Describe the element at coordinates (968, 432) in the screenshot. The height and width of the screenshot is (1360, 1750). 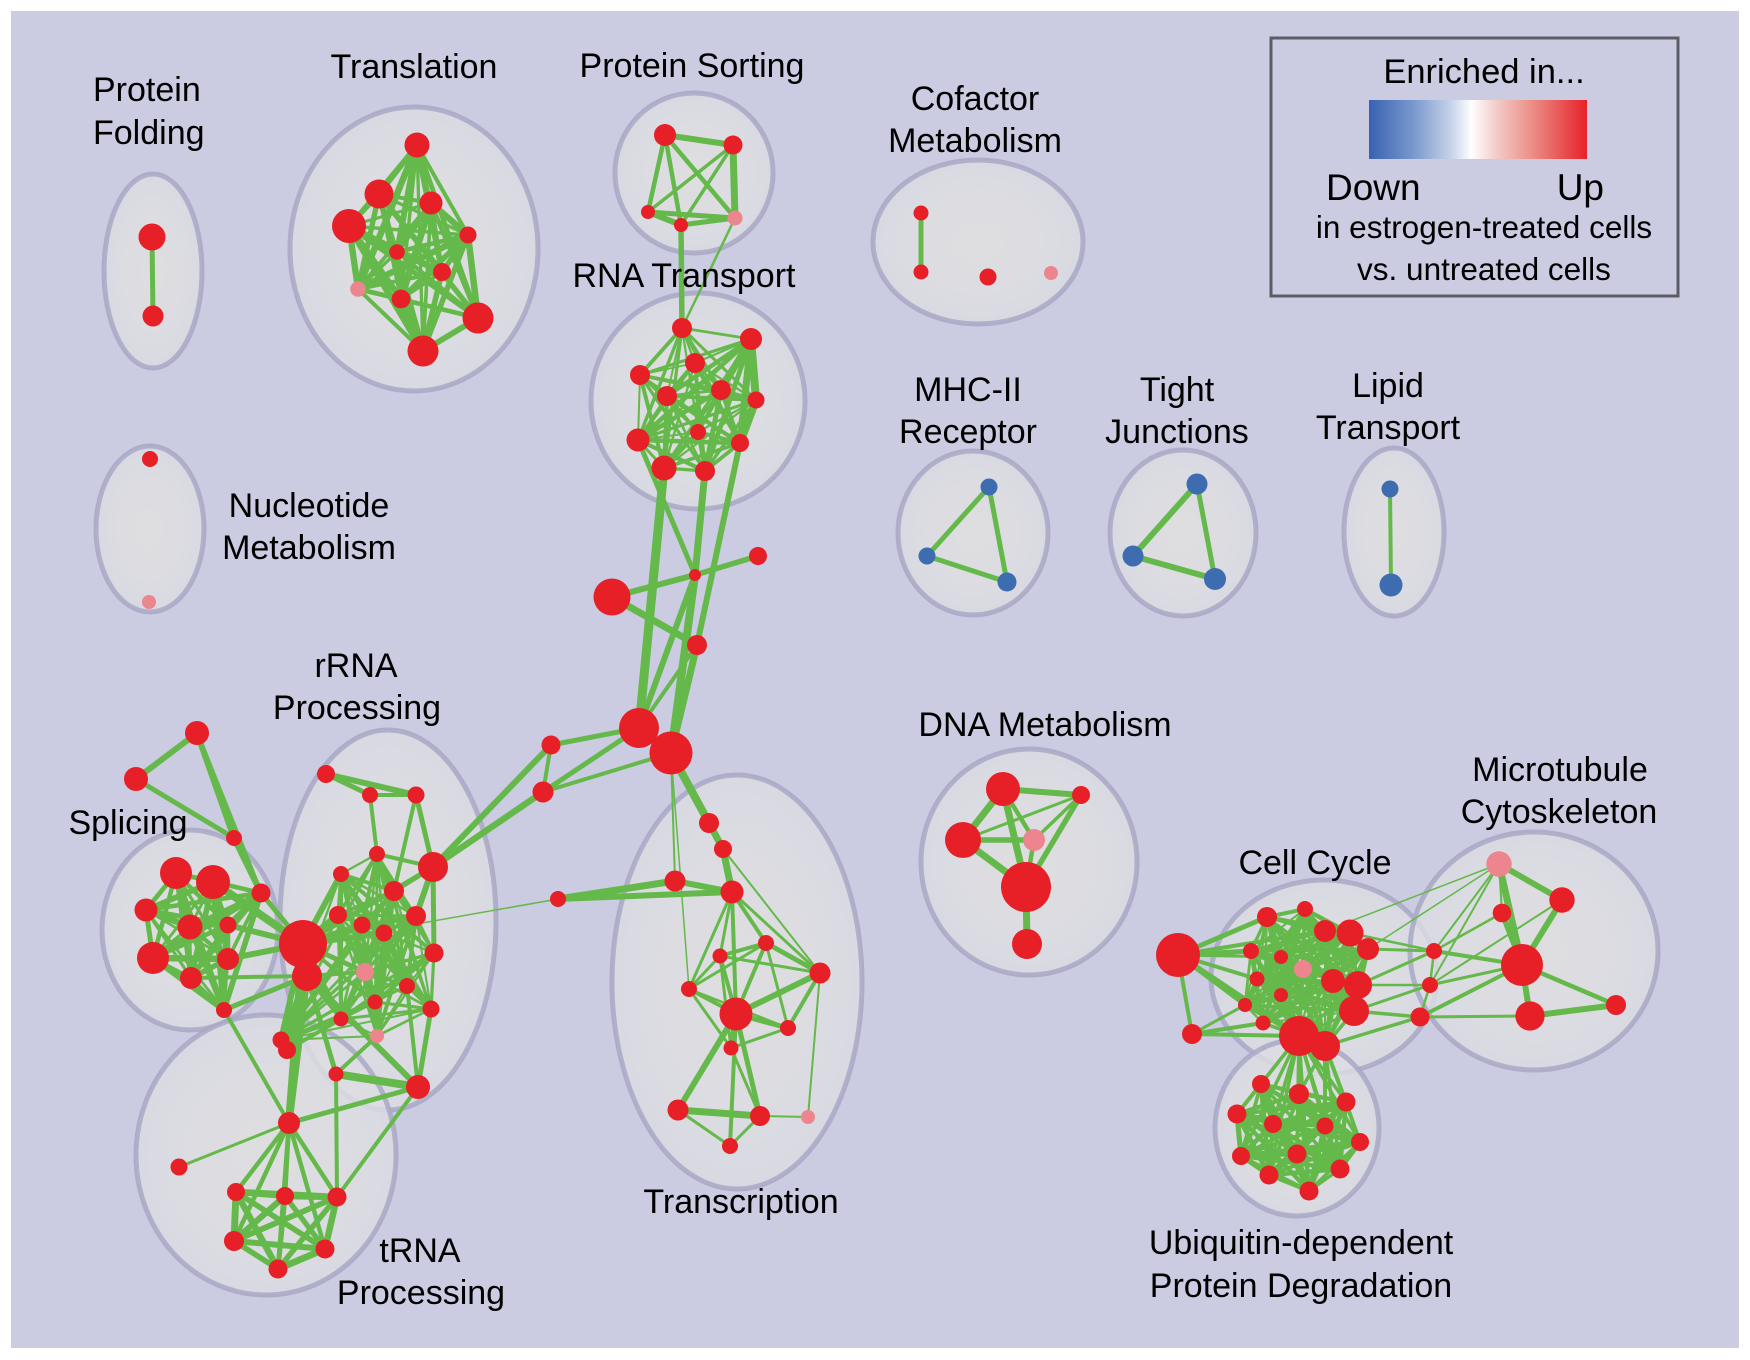
I see `svg-text: Receptor` at that location.